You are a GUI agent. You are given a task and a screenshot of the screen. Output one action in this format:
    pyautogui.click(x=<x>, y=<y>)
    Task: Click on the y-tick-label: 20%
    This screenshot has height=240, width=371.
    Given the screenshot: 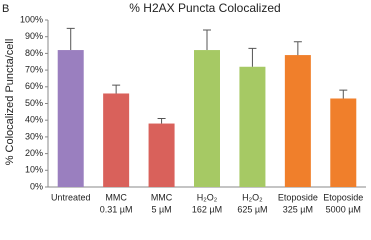 What is the action you would take?
    pyautogui.click(x=34, y=153)
    